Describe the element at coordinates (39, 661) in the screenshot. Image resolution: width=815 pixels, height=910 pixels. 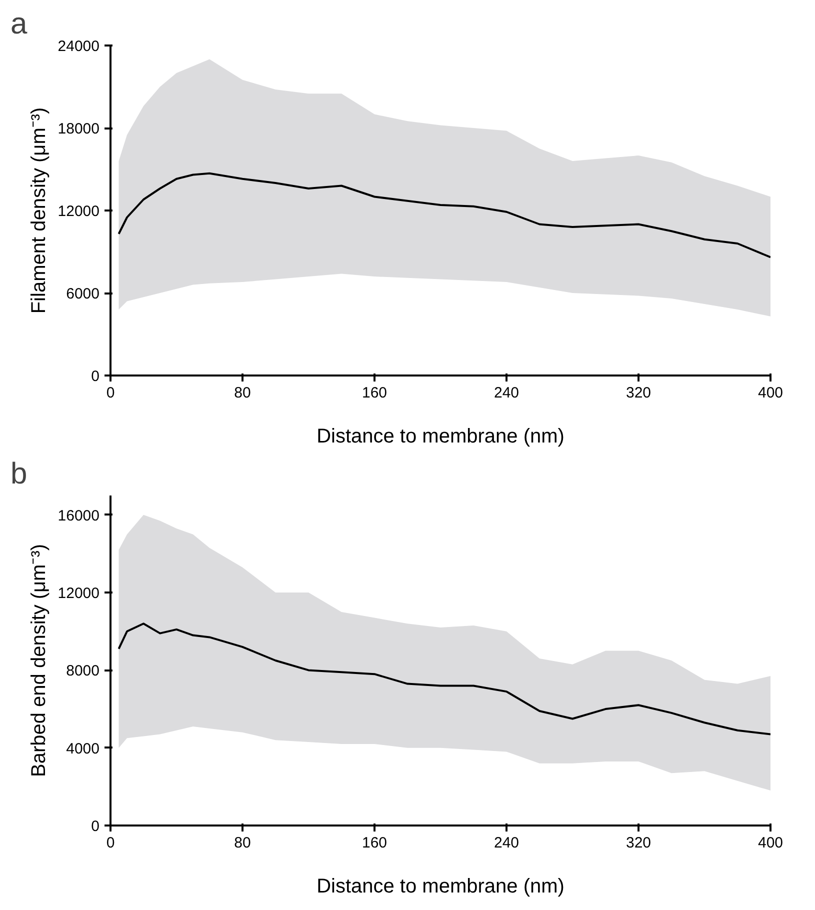
I see `y-axis-title: Barbed end density (μm⁻³)` at that location.